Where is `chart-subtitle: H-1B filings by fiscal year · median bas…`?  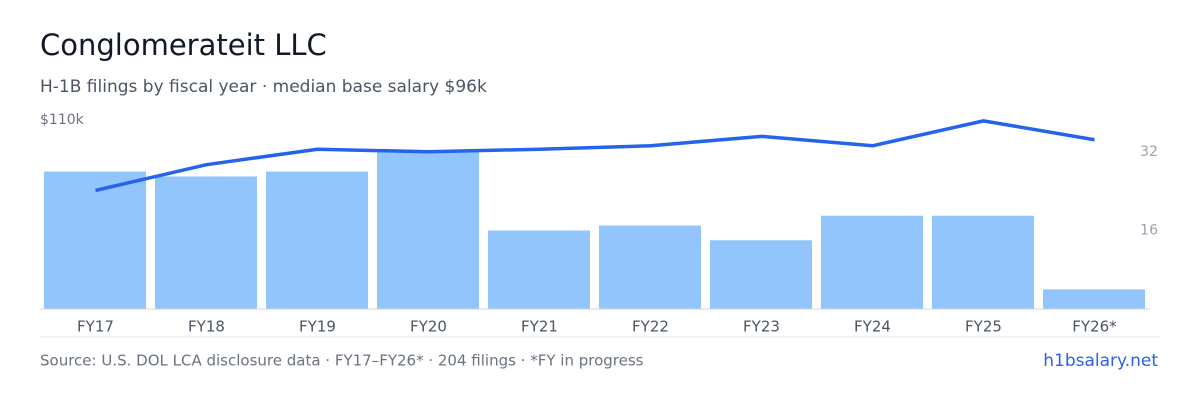
chart-subtitle: H-1B filings by fiscal year · median bas… is located at coordinates (263, 87).